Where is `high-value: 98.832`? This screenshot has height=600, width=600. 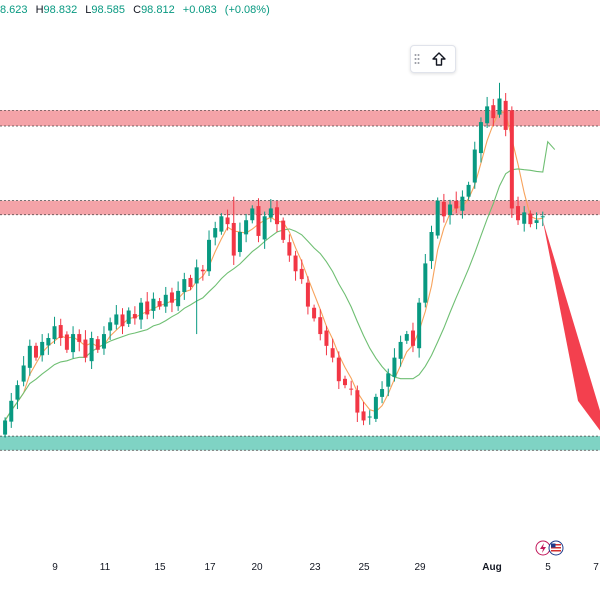 high-value: 98.832 is located at coordinates (60, 10).